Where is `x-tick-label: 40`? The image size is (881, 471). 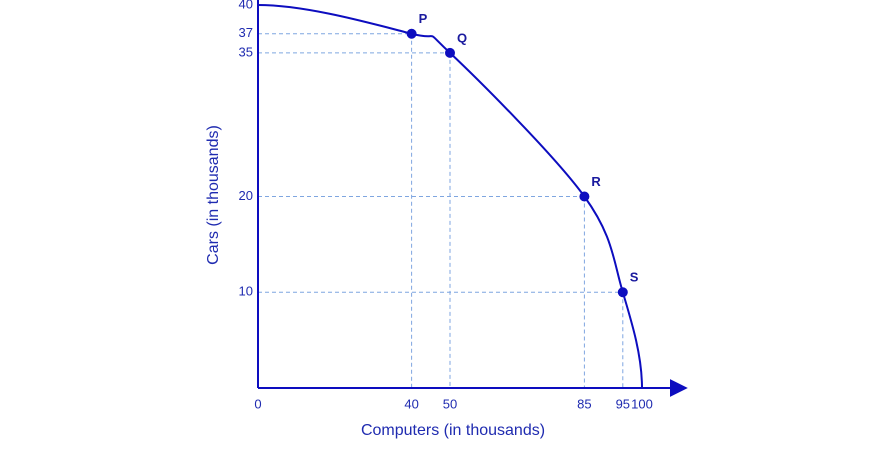
x-tick-label: 40 is located at coordinates (411, 403).